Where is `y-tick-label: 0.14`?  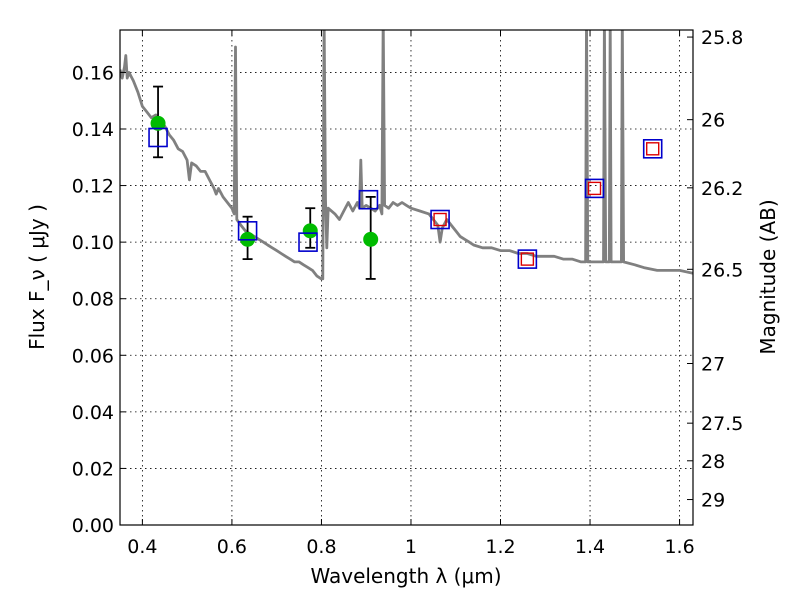
y-tick-label: 0.14 is located at coordinates (93, 130).